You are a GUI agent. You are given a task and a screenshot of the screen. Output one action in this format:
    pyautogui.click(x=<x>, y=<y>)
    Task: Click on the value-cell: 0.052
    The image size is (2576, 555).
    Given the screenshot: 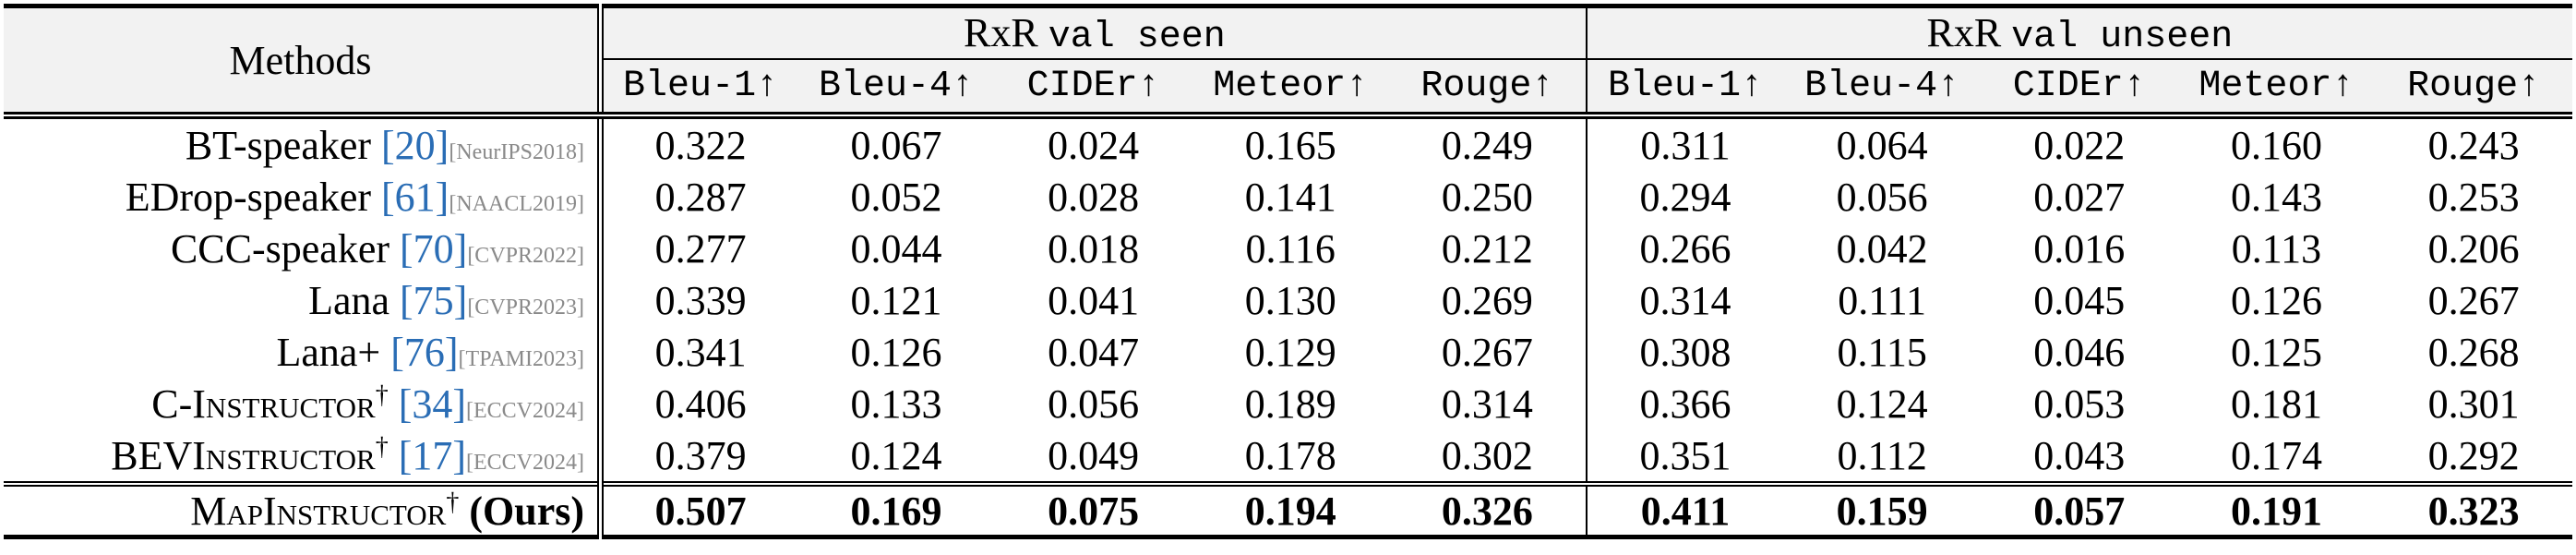 What is the action you would take?
    pyautogui.click(x=896, y=197)
    